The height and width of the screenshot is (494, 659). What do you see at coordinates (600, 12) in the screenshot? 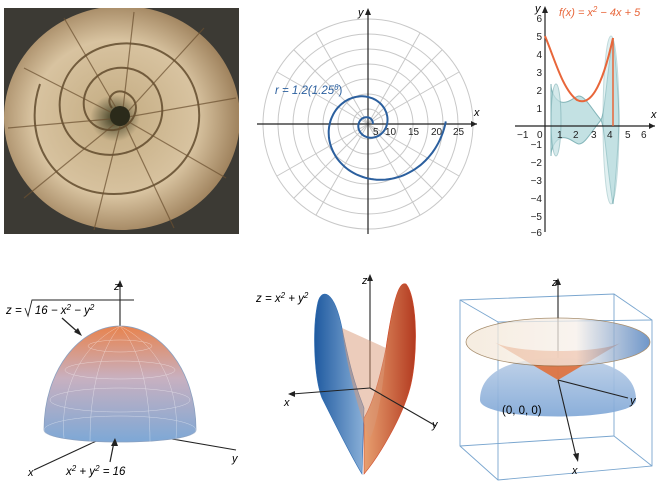
I see `parabola-equation: f(x) = x2 − 4x + 5` at bounding box center [600, 12].